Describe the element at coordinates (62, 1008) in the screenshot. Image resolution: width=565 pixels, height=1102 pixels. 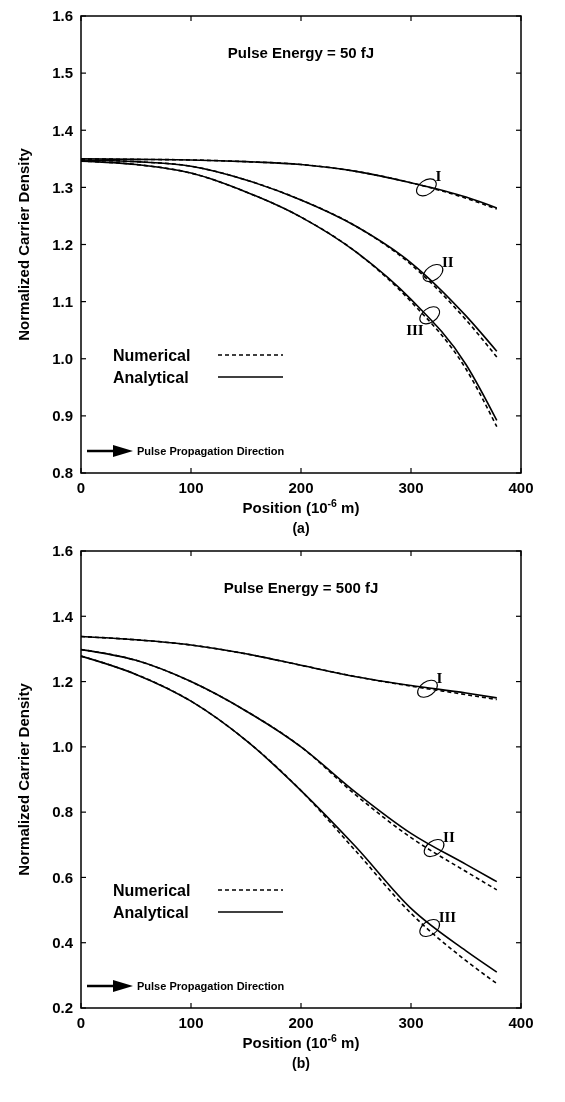
I see `y-tick-label: 0.2` at that location.